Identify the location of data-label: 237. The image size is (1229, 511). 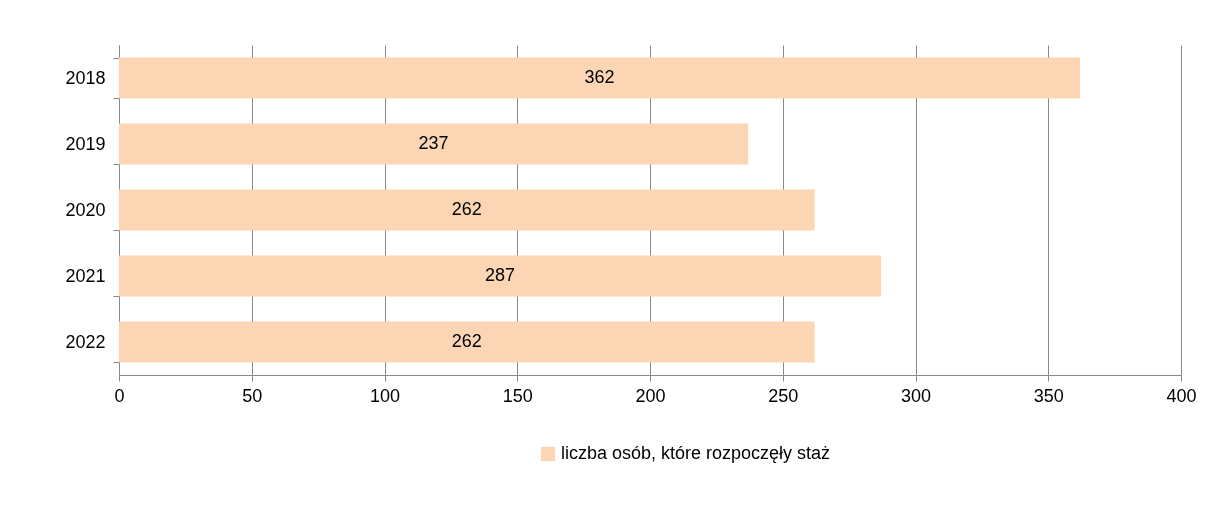
(433, 143).